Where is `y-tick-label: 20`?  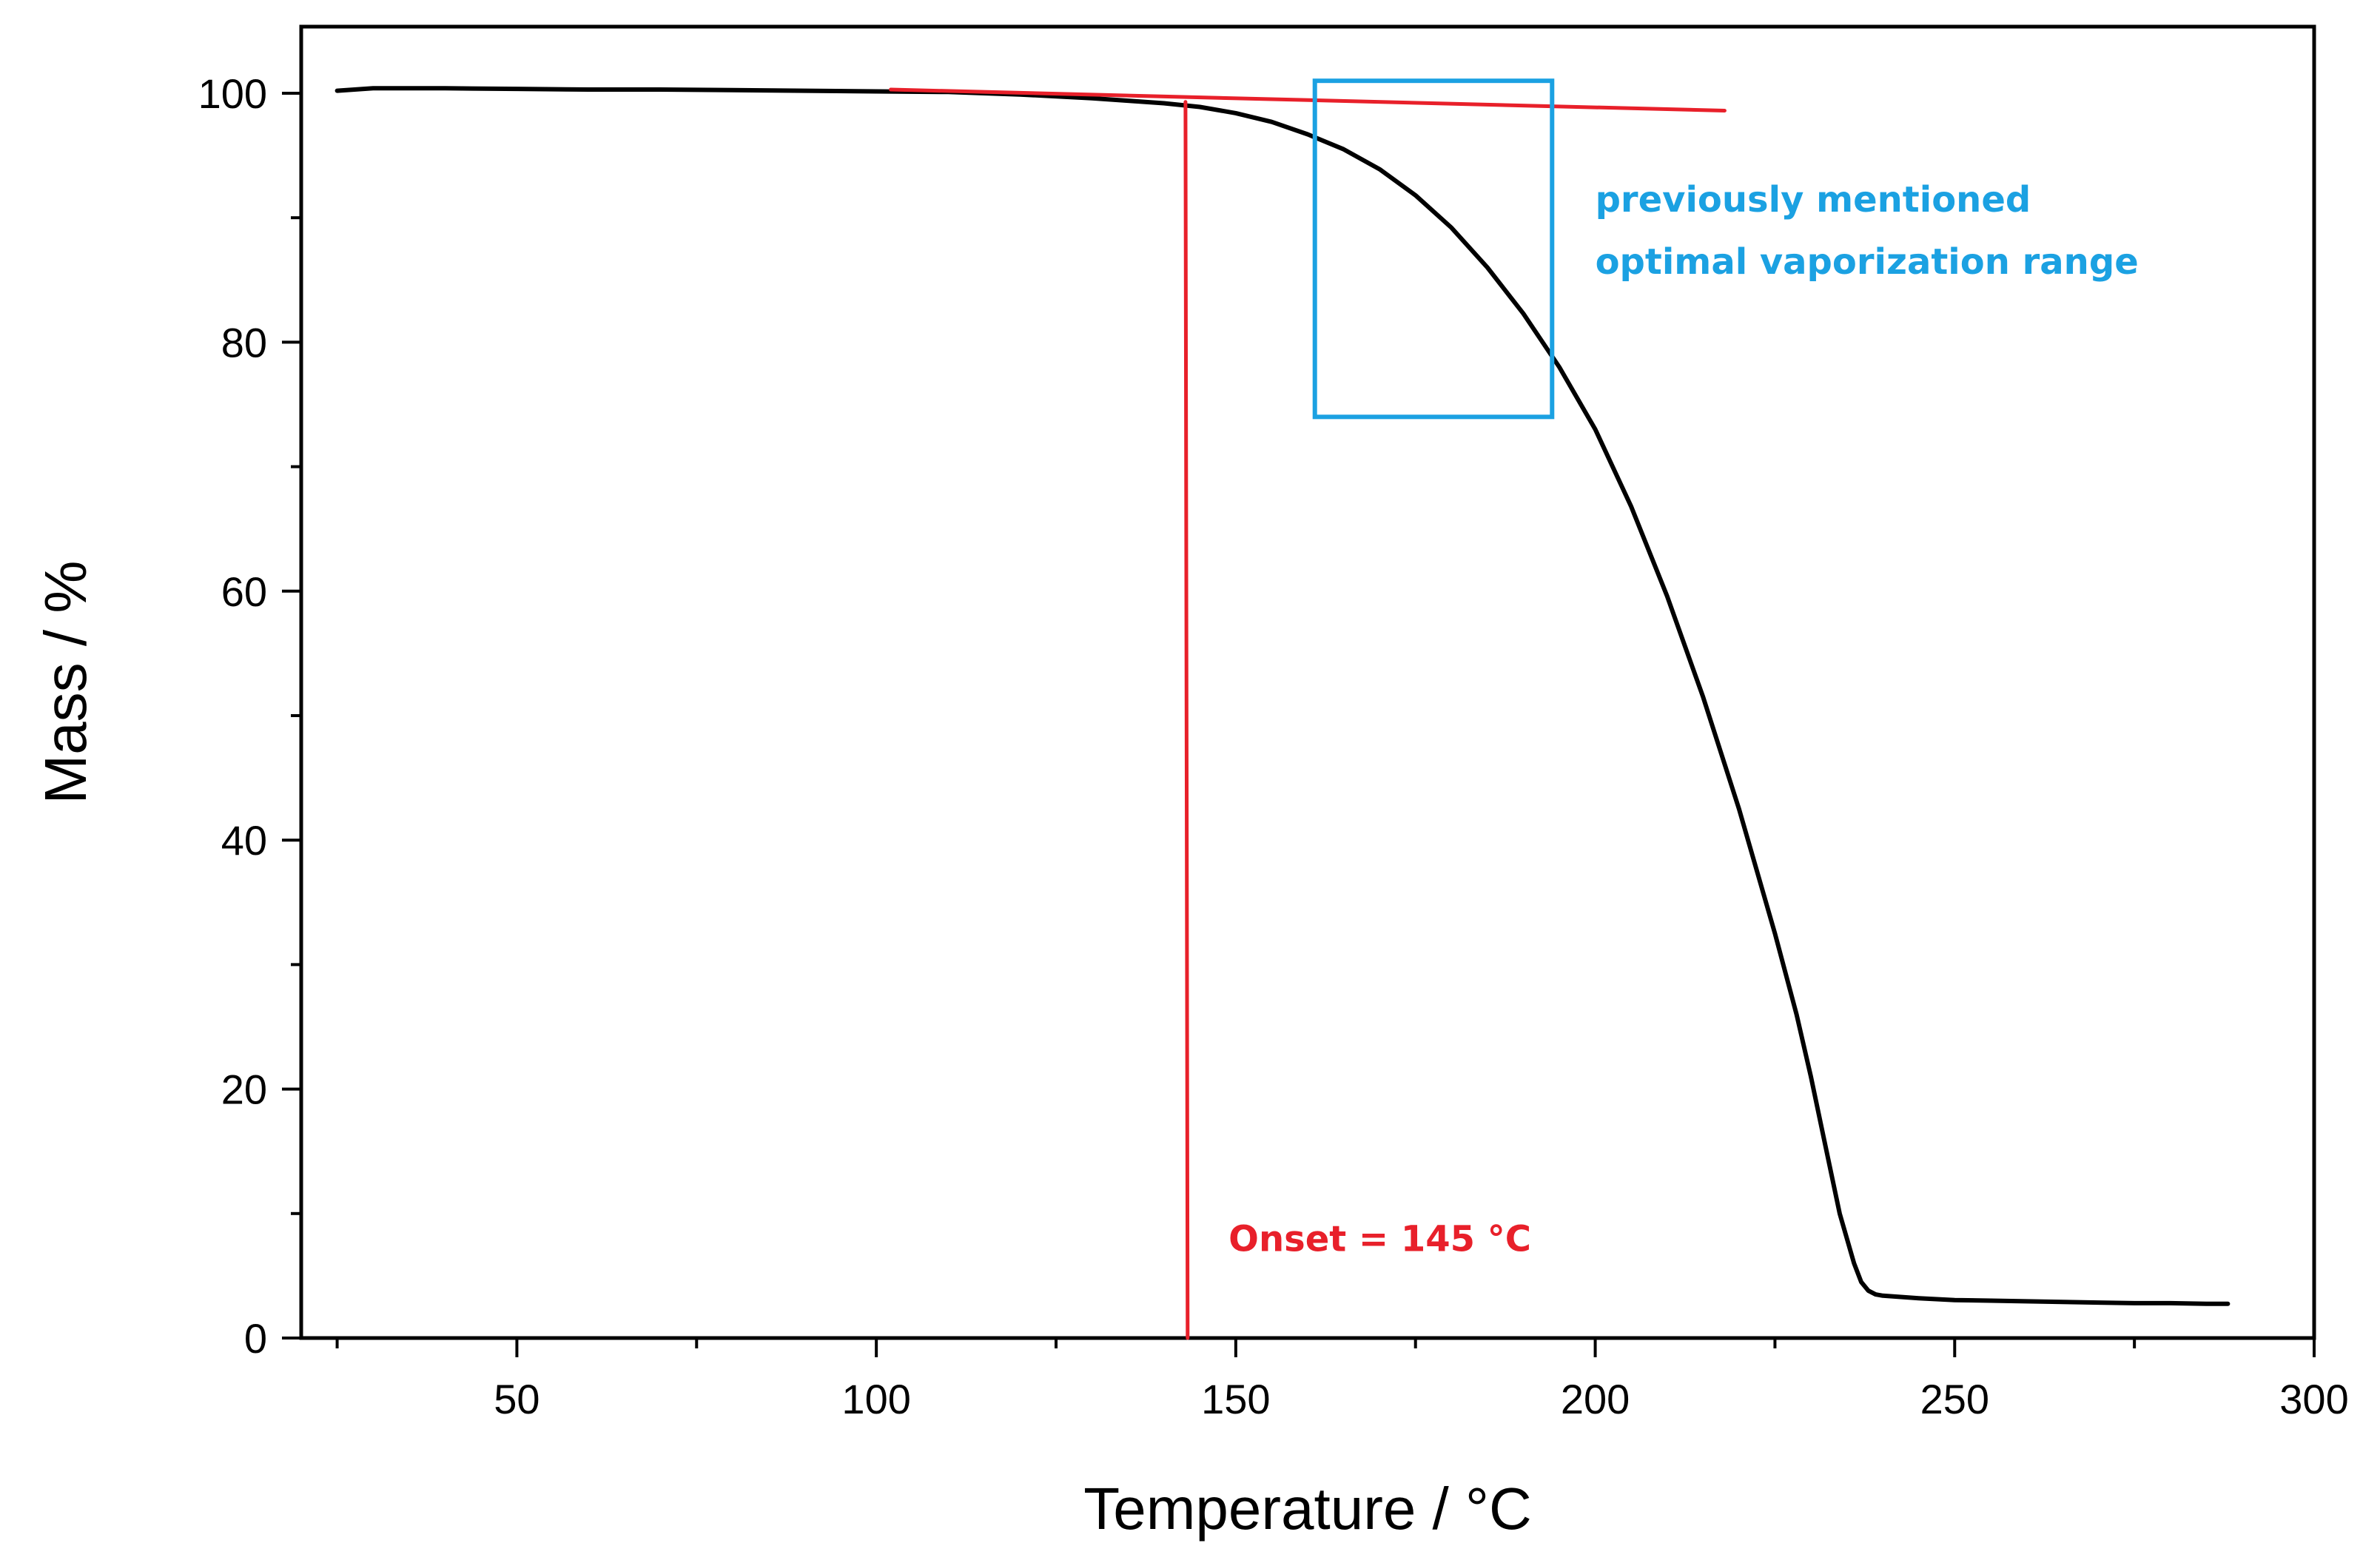
y-tick-label: 20 is located at coordinates (244, 1089).